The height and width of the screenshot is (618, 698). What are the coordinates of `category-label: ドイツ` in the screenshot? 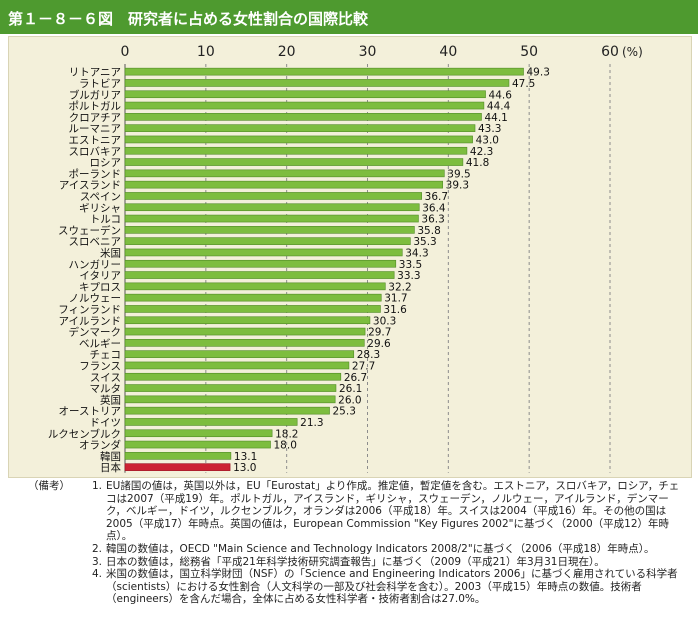 It's located at (106, 423).